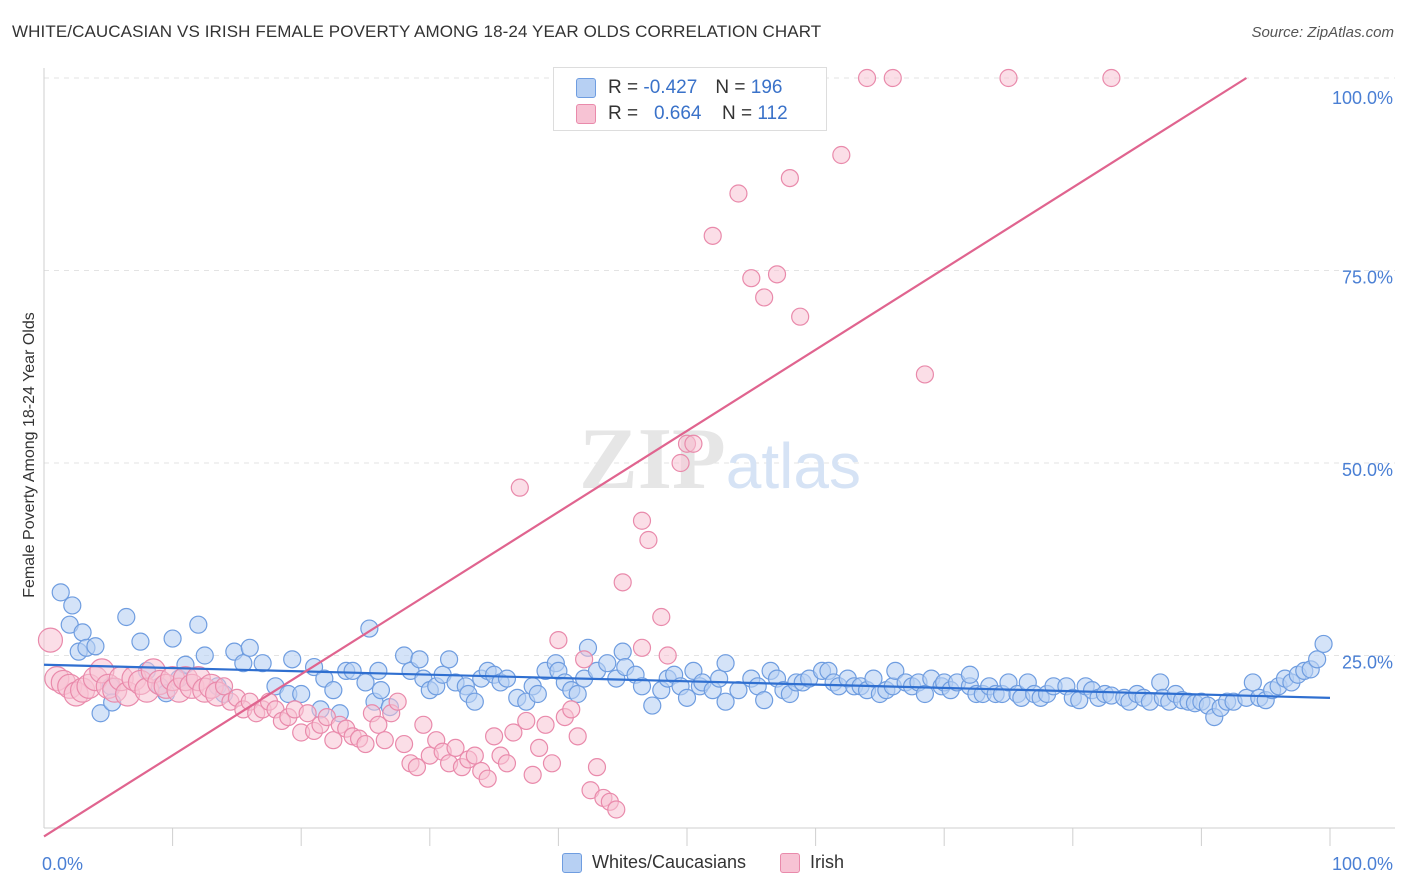 The width and height of the screenshot is (1406, 892). Describe the element at coordinates (1362, 98) in the screenshot. I see `y-tick-label: 100.0%` at that location.